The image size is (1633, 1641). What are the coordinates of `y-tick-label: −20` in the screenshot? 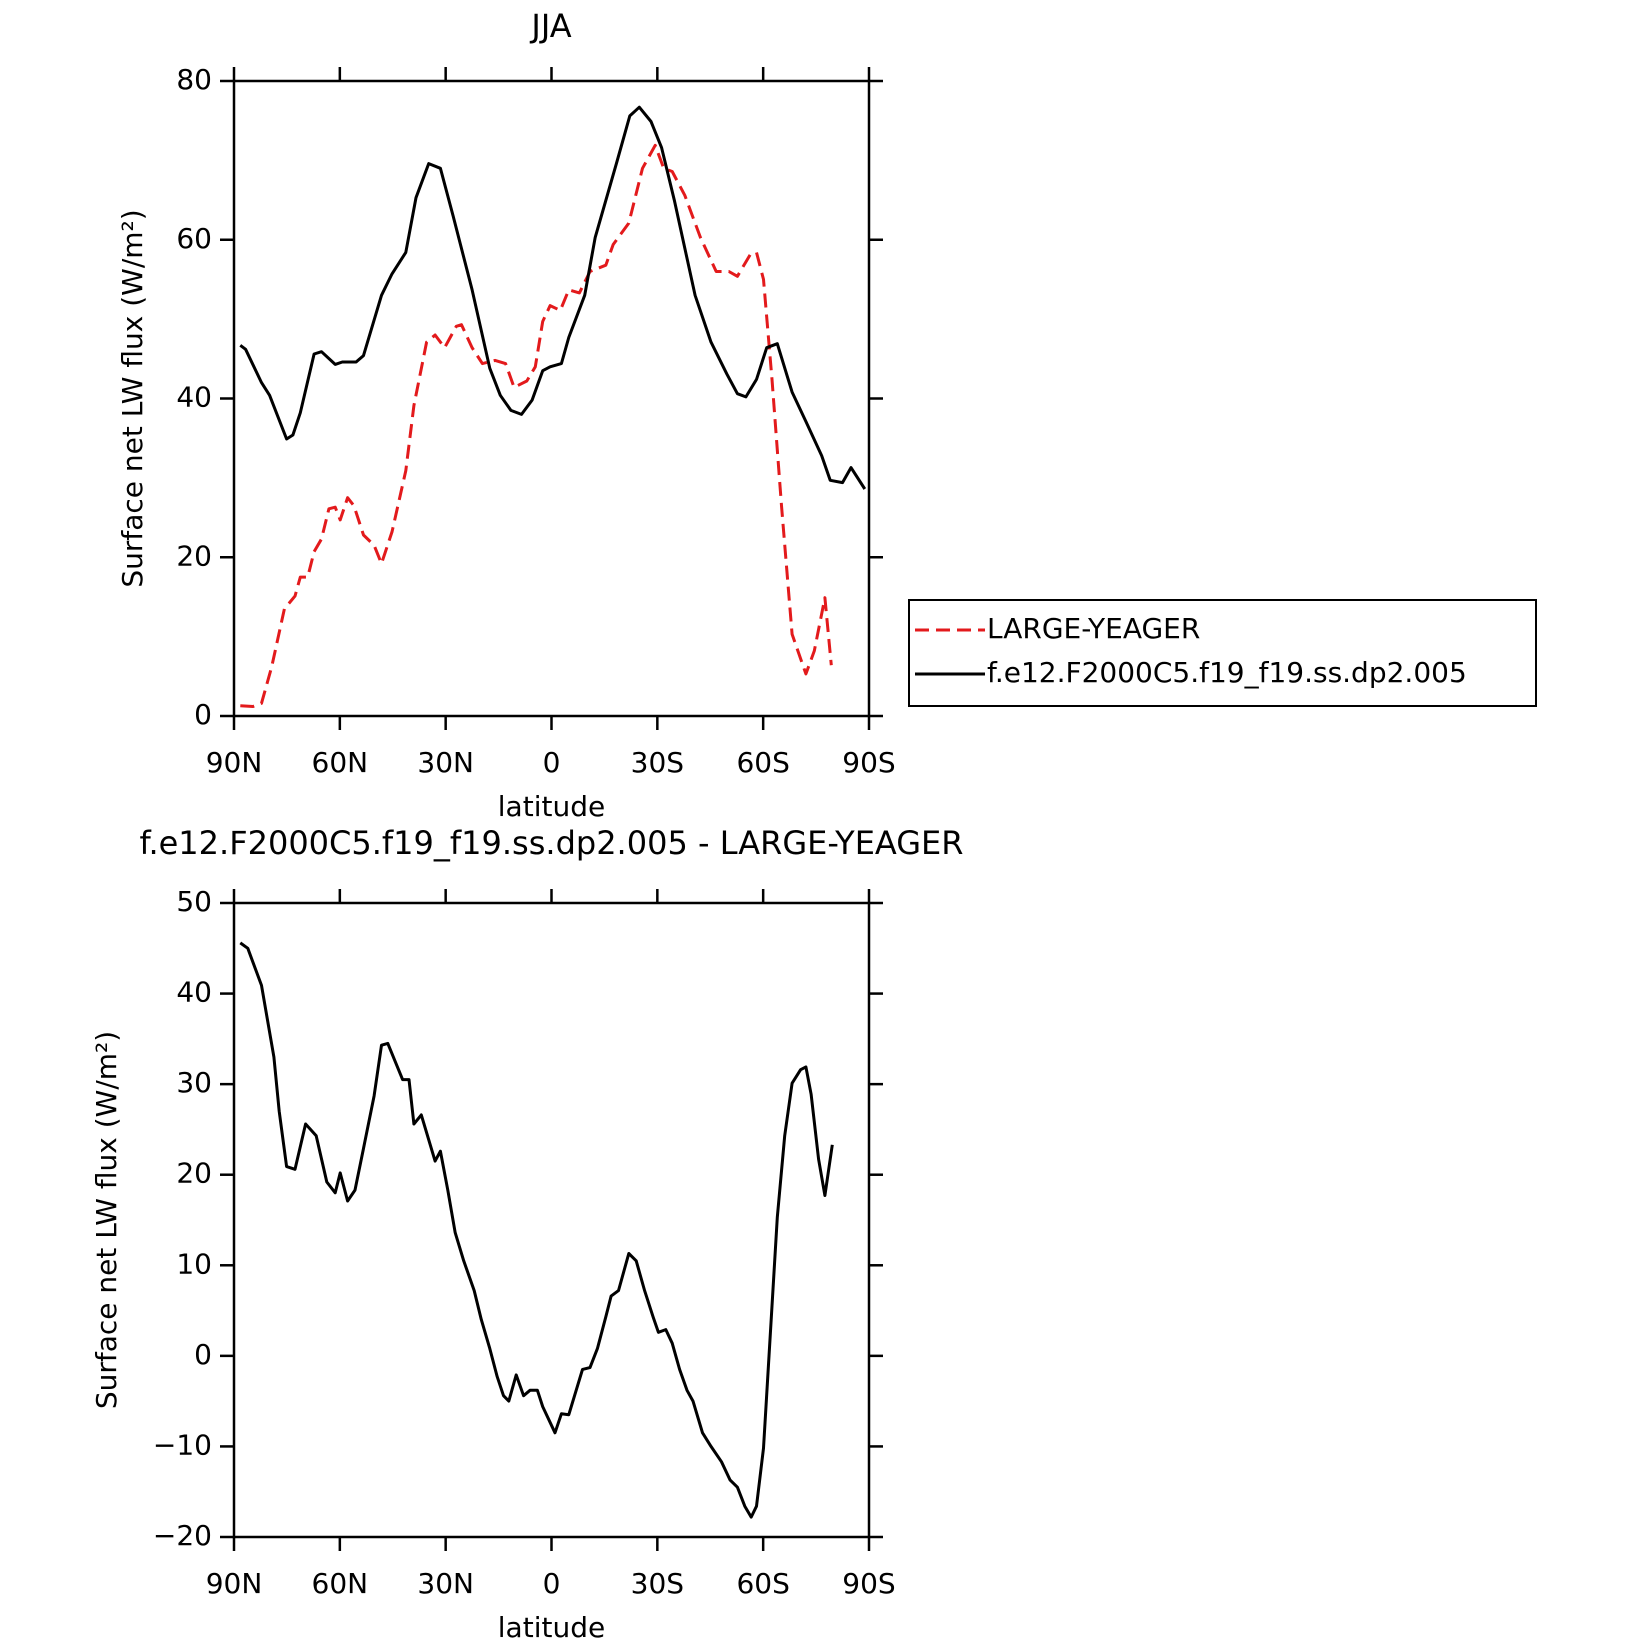 It's located at (182, 1535).